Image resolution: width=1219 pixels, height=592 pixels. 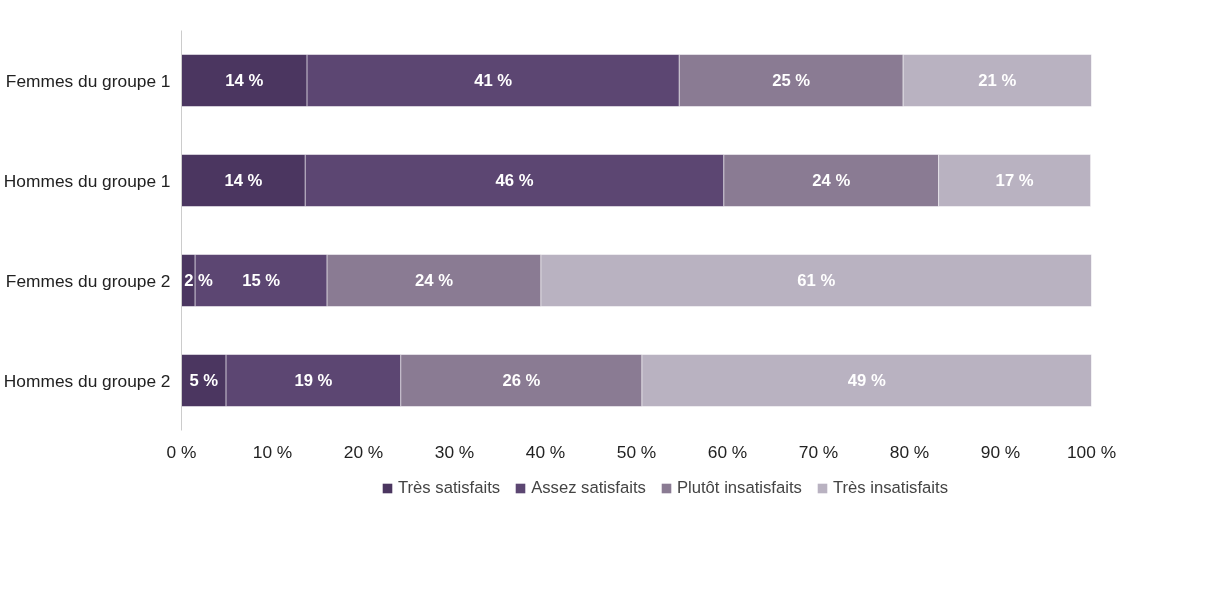 What do you see at coordinates (521, 380) in the screenshot?
I see `data-label: 26 %` at bounding box center [521, 380].